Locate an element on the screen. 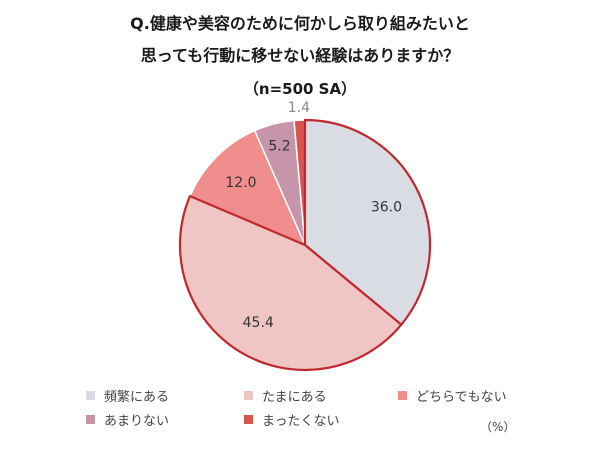 The image size is (600, 450). legend-swatch-neither is located at coordinates (402, 395).